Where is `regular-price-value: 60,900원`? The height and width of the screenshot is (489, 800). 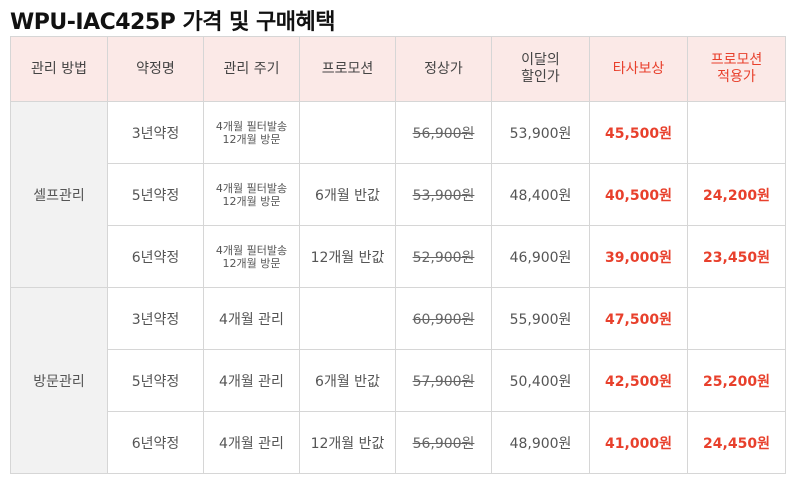
regular-price-value: 60,900원 is located at coordinates (443, 319).